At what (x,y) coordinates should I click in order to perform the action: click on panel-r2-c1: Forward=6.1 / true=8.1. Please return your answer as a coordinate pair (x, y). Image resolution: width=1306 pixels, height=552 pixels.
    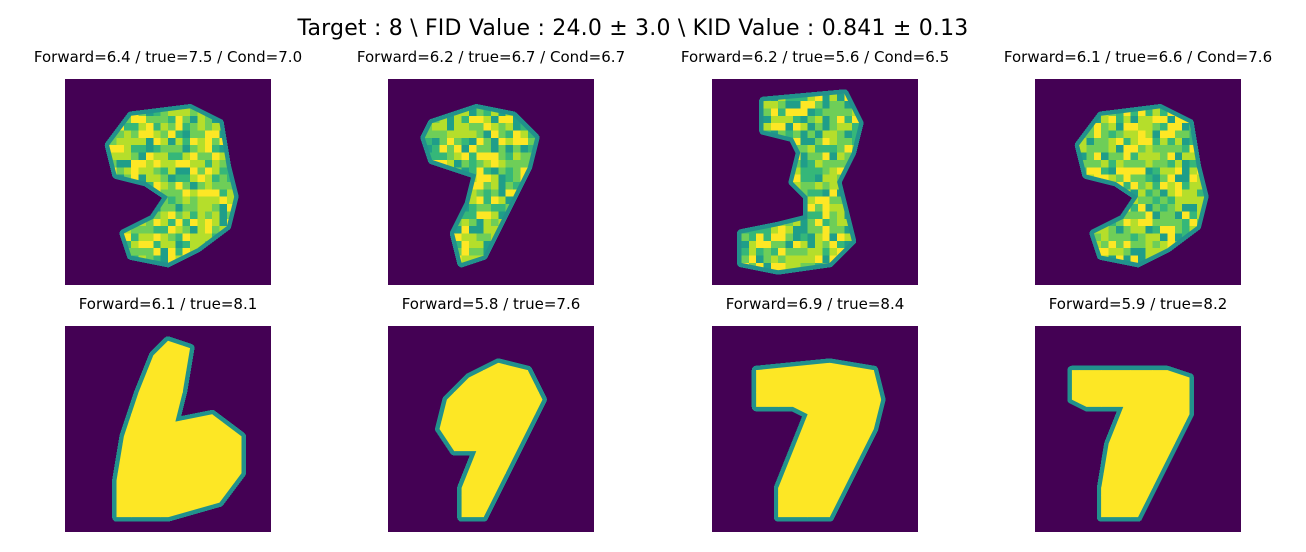
    Looking at the image, I should click on (168, 415).